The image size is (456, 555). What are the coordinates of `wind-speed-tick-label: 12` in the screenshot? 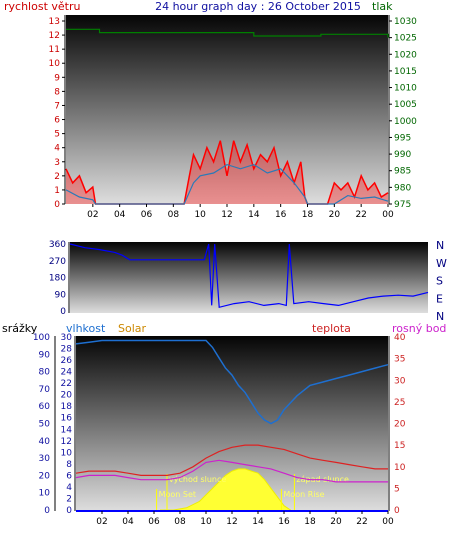 It's located at (54, 36).